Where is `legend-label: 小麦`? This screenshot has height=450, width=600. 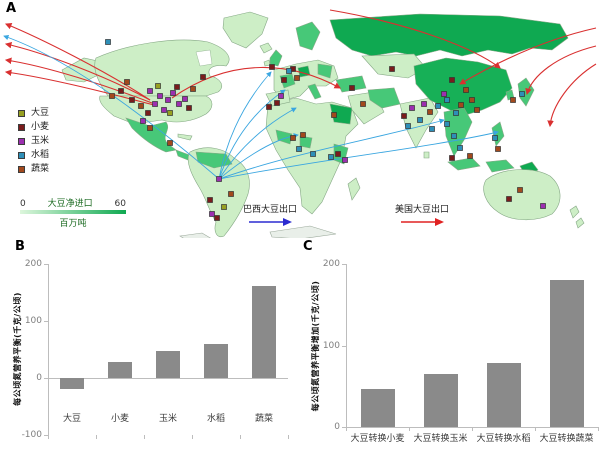 legend-label: 小麦 is located at coordinates (40, 126).